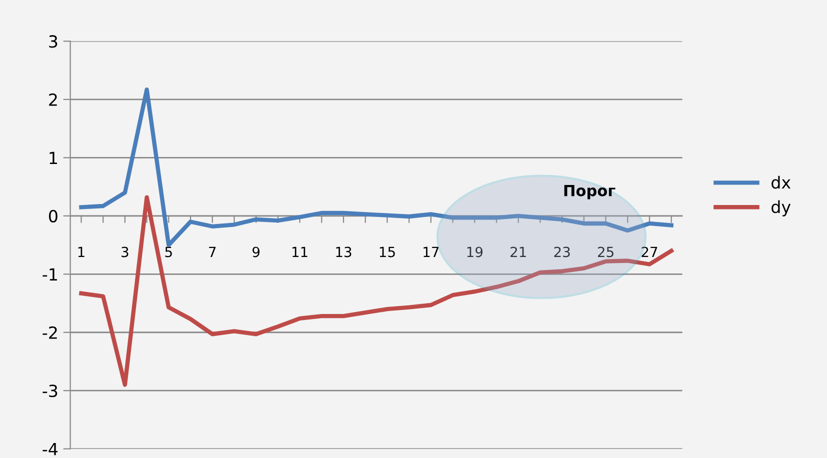 The width and height of the screenshot is (827, 458). What do you see at coordinates (212, 252) in the screenshot?
I see `x-tick-label: 7` at bounding box center [212, 252].